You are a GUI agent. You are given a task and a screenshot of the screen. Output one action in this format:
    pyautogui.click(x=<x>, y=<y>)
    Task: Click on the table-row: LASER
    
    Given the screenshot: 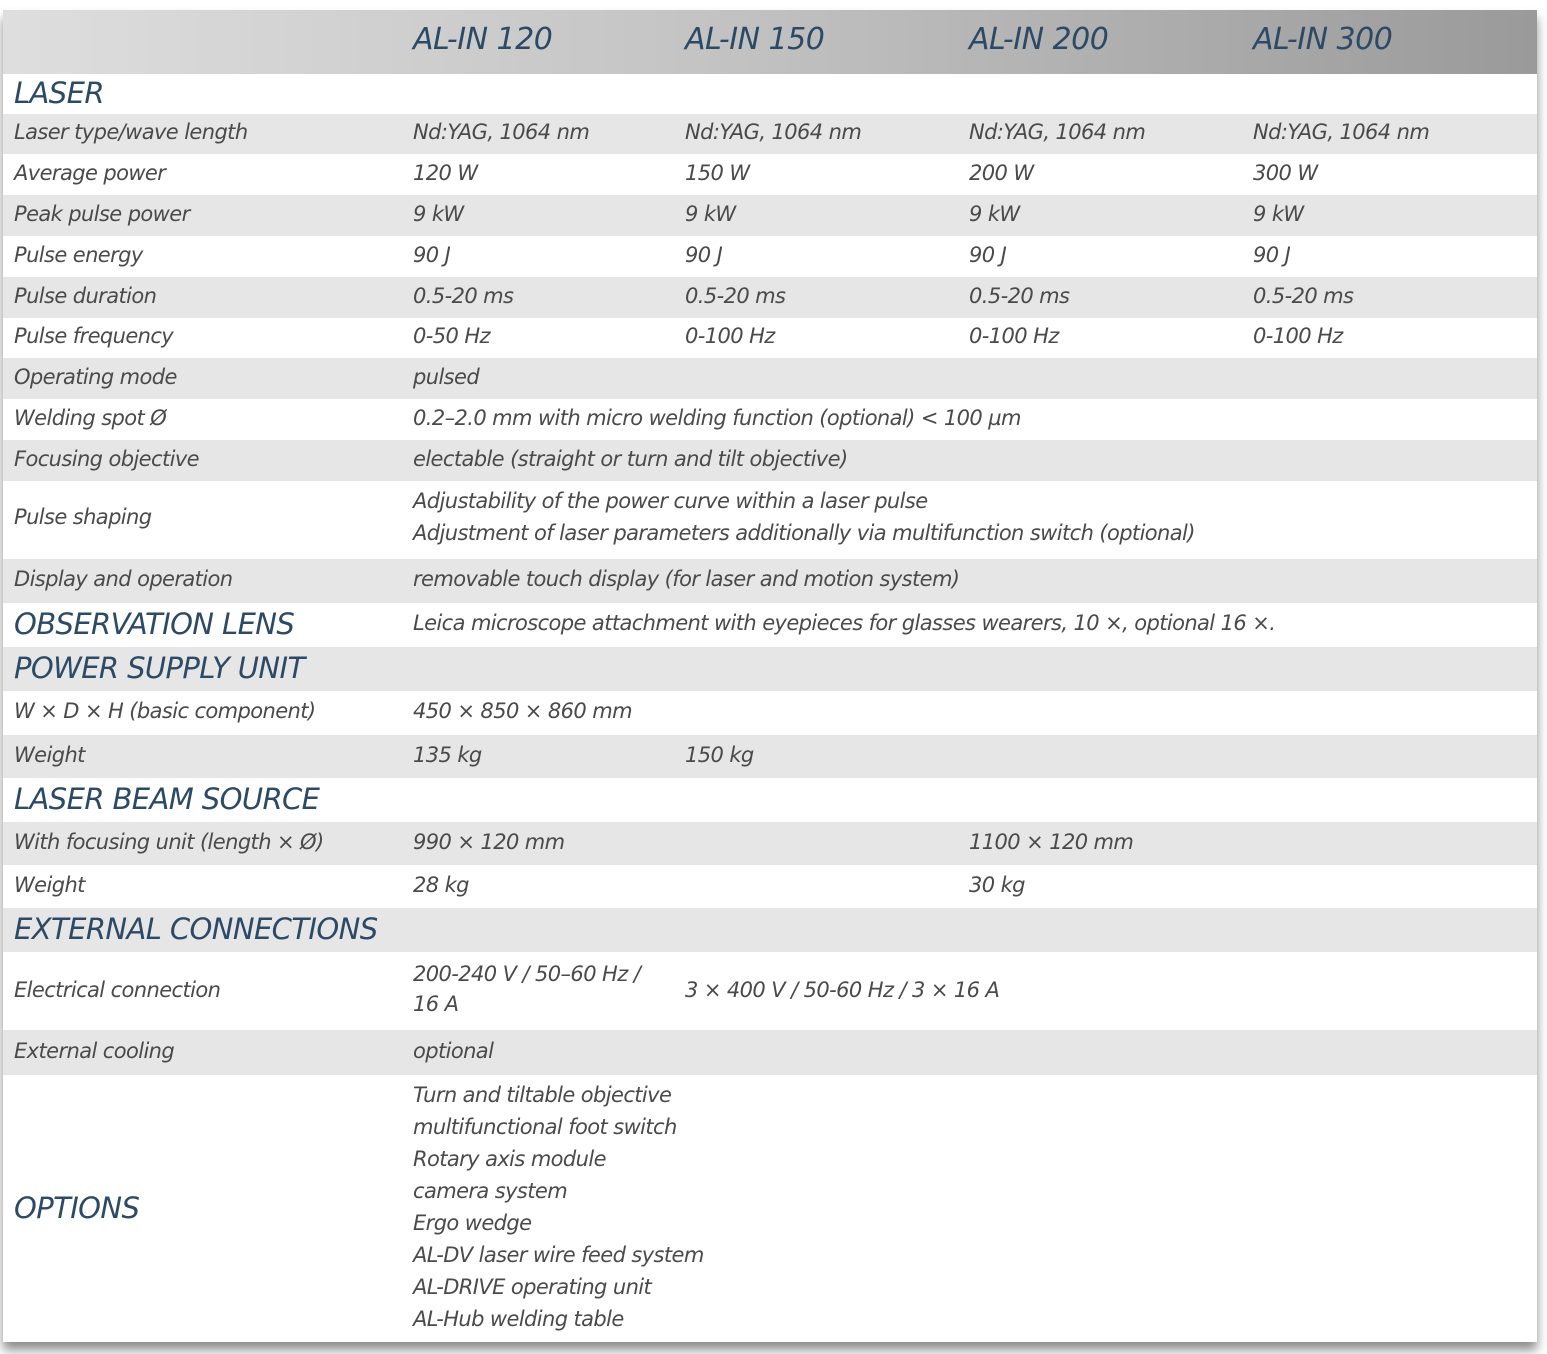 What is the action you would take?
    pyautogui.click(x=770, y=94)
    